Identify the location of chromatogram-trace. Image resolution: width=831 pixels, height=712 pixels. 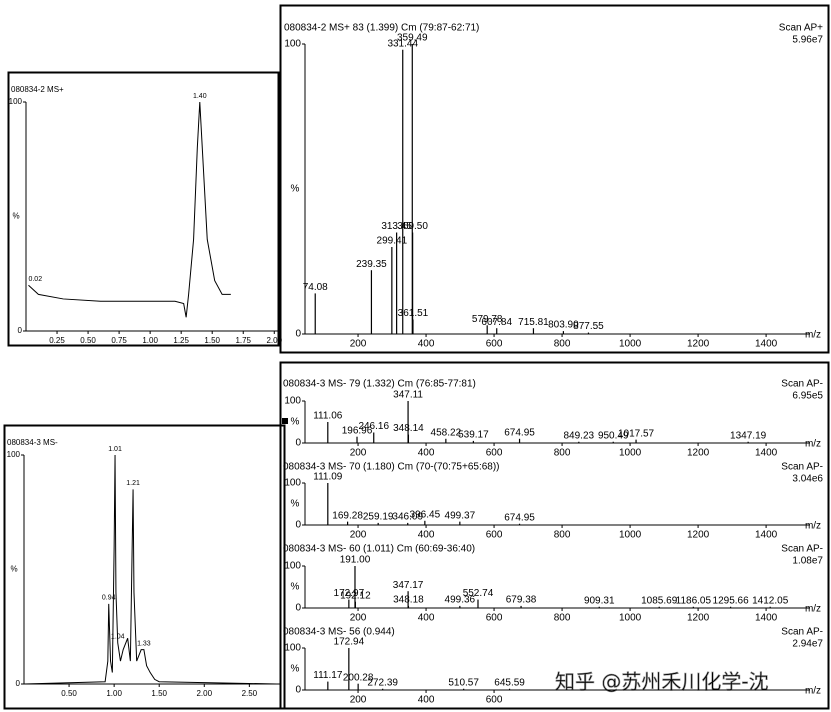
(150, 569).